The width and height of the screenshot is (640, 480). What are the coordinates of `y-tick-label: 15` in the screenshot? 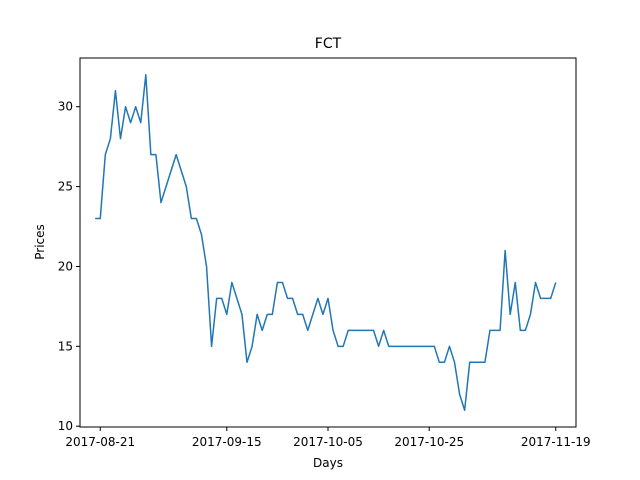 It's located at (65, 346).